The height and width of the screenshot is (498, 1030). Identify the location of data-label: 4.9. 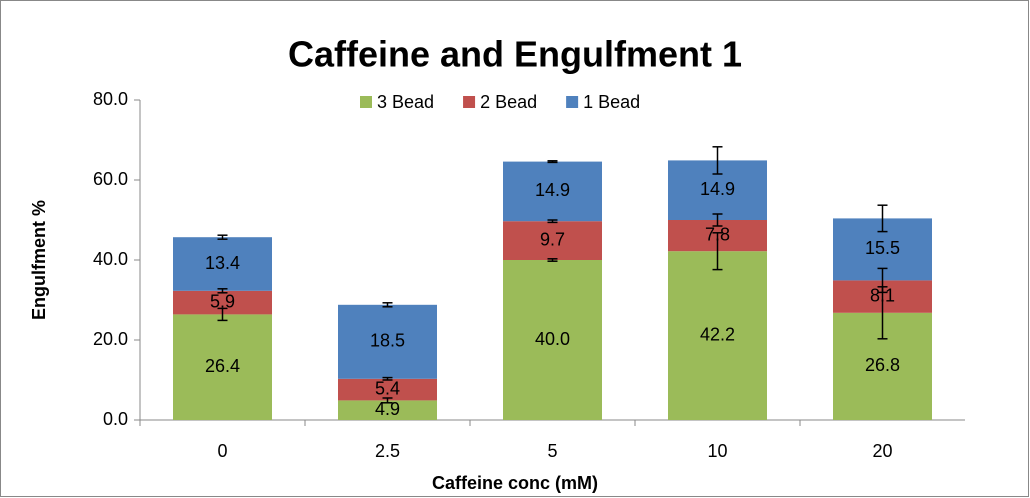
(387, 409).